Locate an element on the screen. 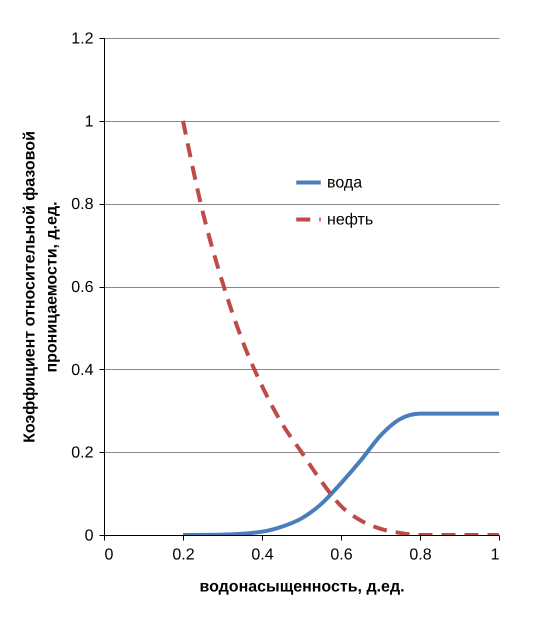 The image size is (545, 625). x-tick-label: 1 is located at coordinates (495, 555).